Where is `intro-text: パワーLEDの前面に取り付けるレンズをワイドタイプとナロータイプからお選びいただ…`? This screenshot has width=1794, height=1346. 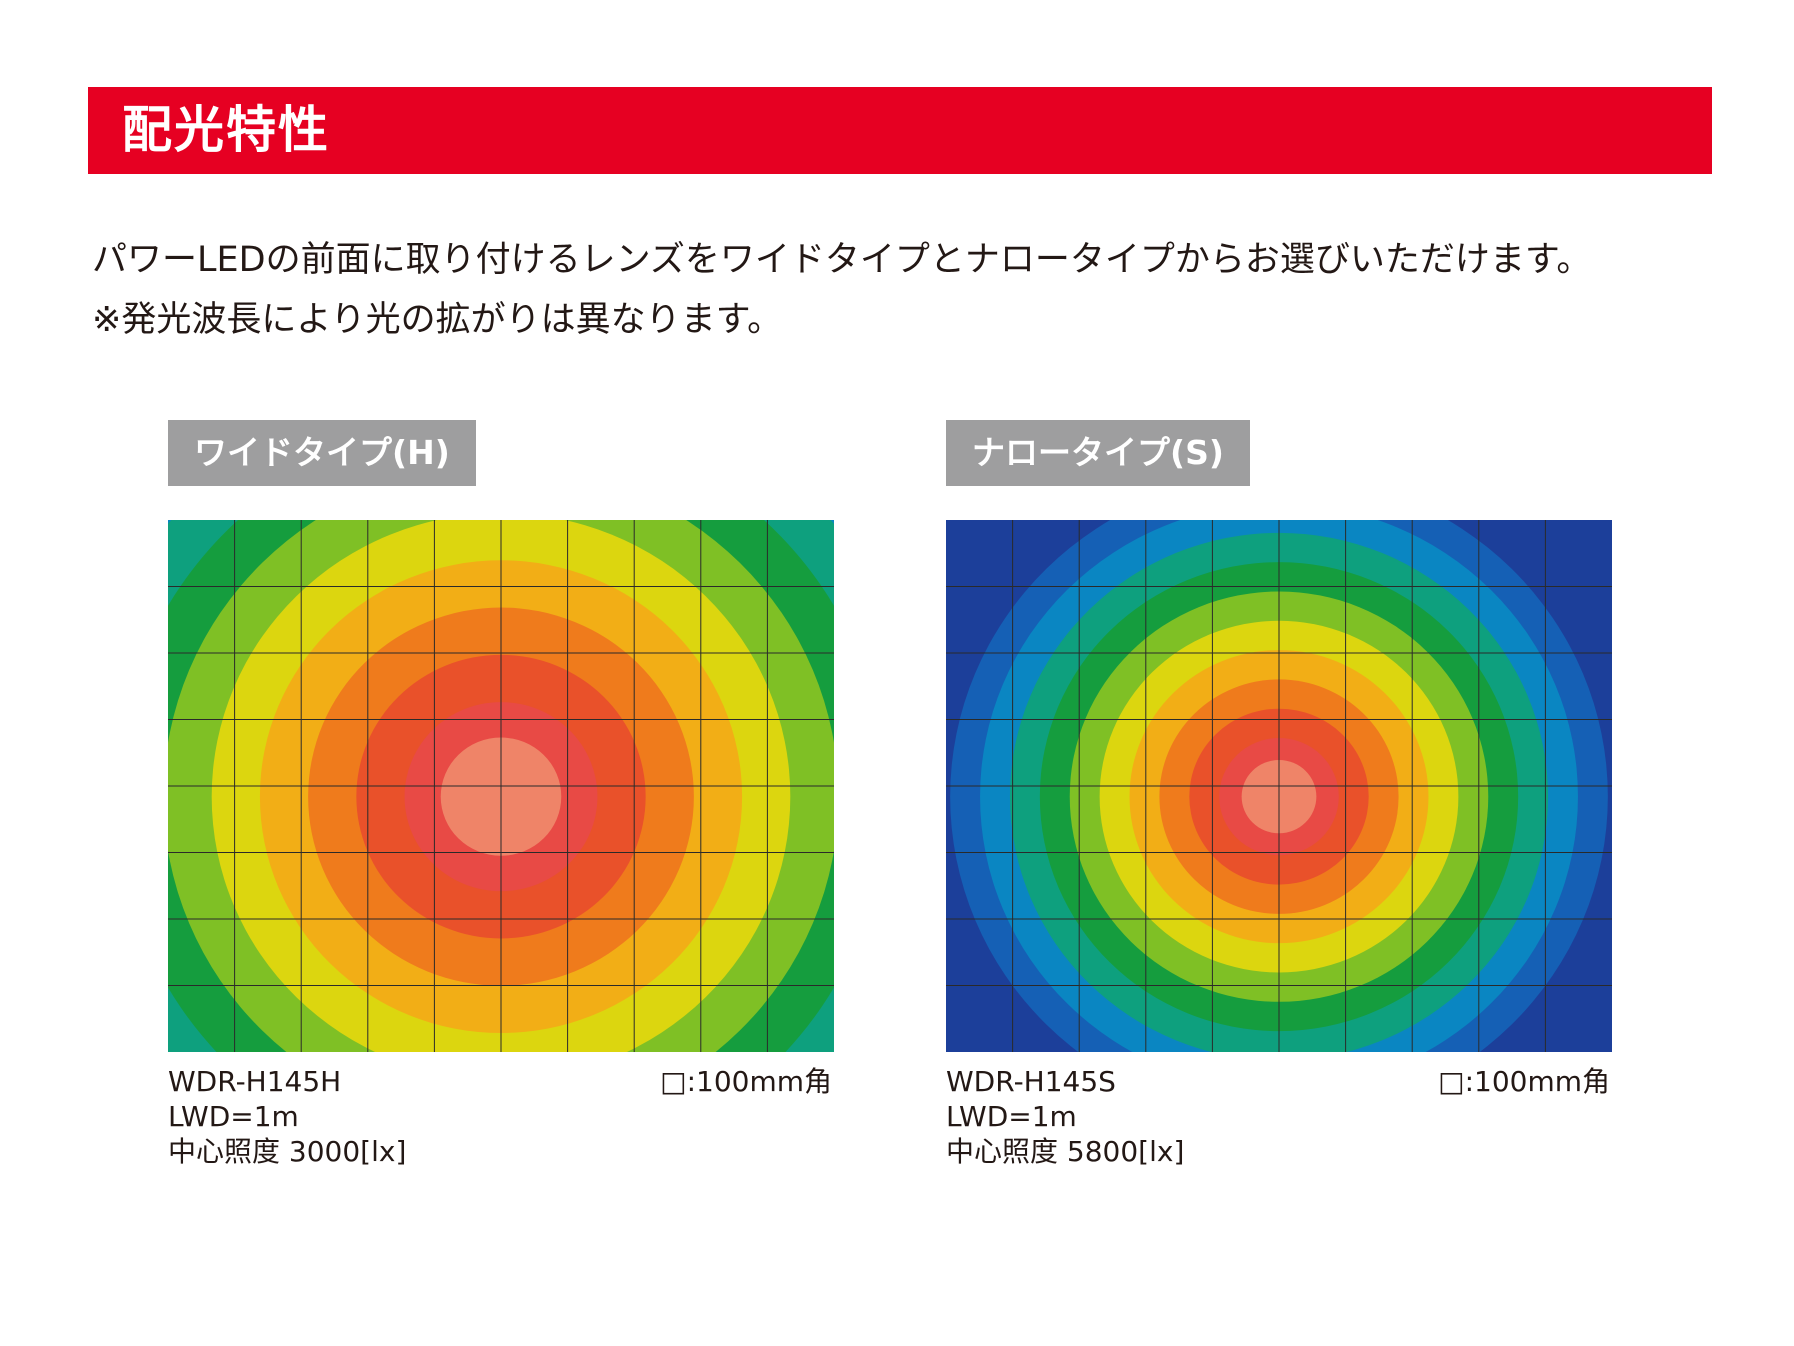 intro-text: パワーLEDの前面に取り付けるレンズをワイドタイプとナロータイプからお選びいただ… is located at coordinates (912, 290).